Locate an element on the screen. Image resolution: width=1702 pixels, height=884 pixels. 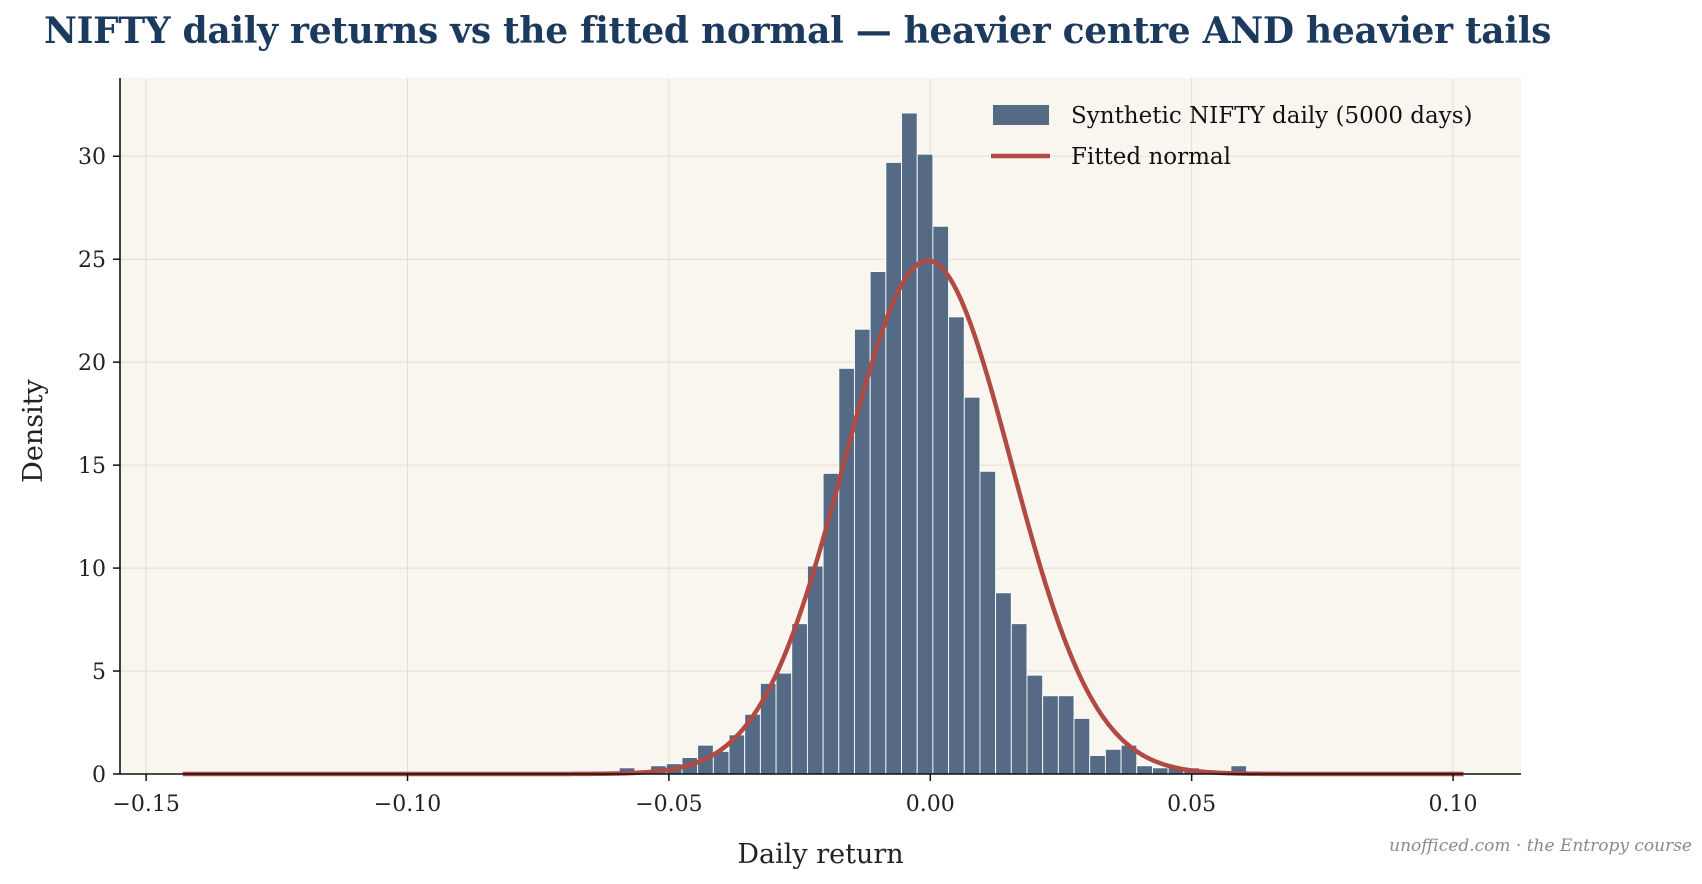
y-tick-label: 0 is located at coordinates (99, 775).